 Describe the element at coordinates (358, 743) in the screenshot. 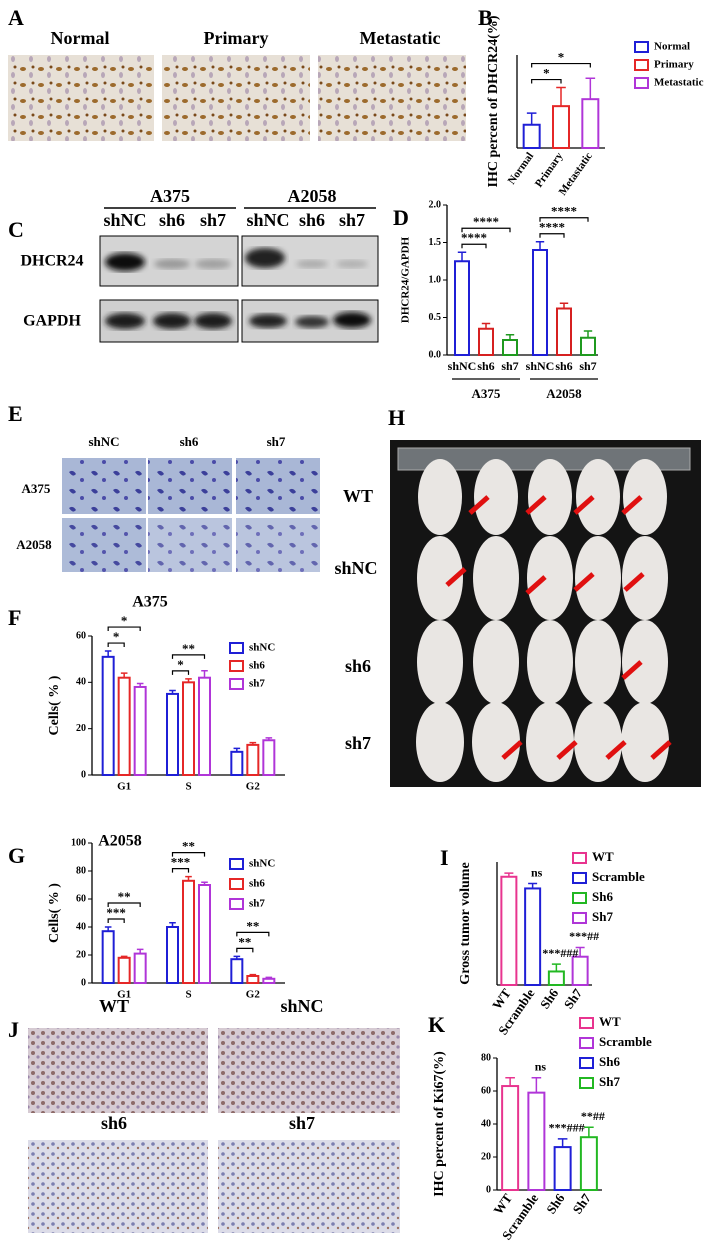

I see `row-label: sh7` at that location.